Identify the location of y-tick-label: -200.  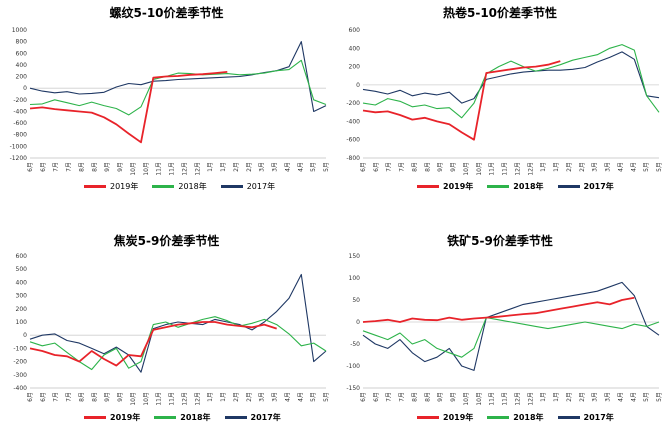
(20, 362).